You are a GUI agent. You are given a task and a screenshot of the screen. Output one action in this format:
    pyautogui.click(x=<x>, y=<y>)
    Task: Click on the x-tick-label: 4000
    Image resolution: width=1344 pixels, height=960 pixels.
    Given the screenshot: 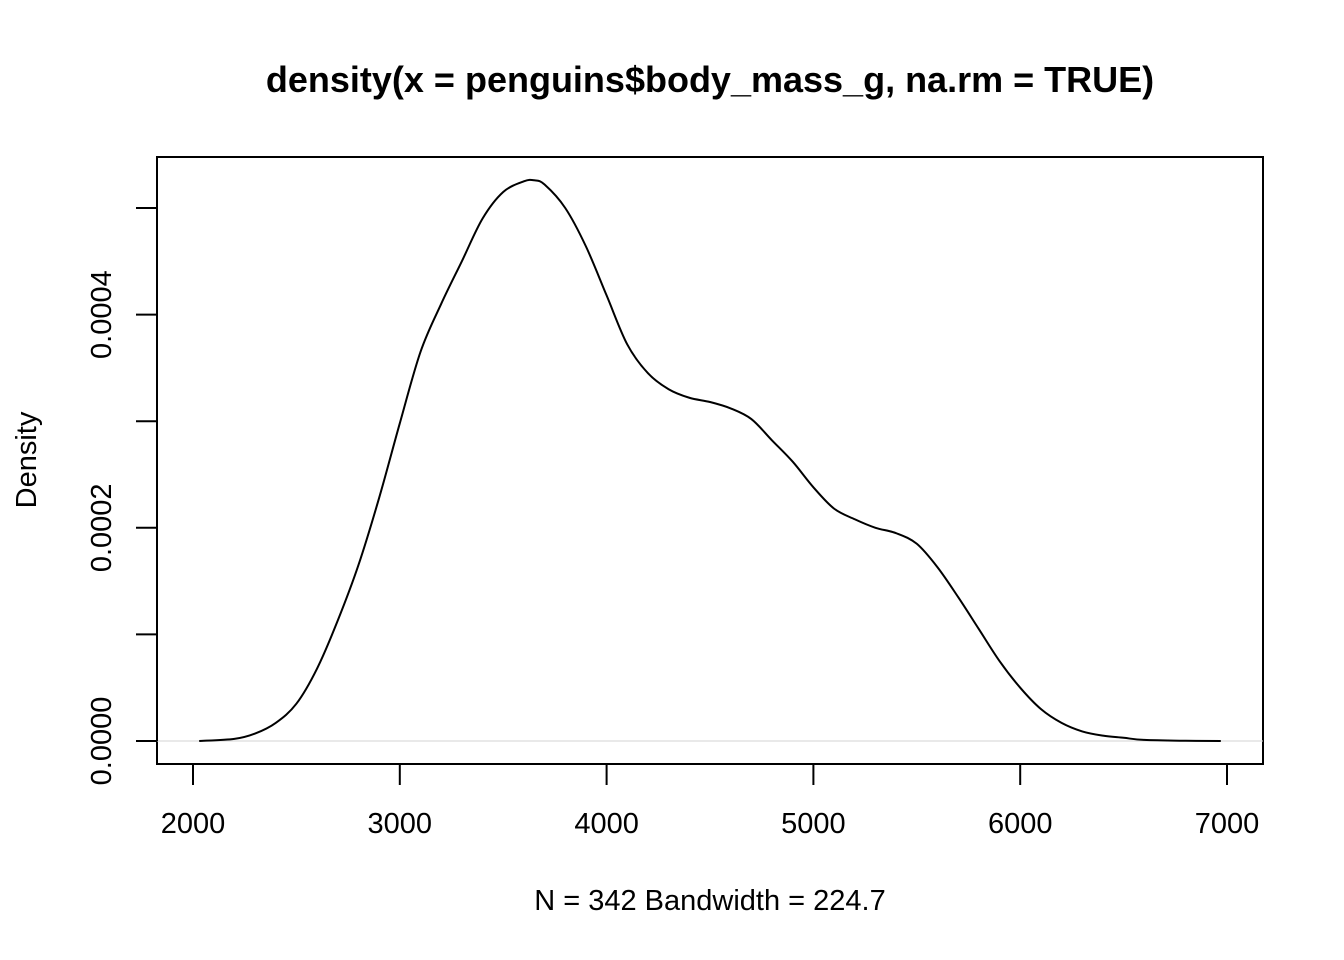 What is the action you would take?
    pyautogui.click(x=606, y=824)
    